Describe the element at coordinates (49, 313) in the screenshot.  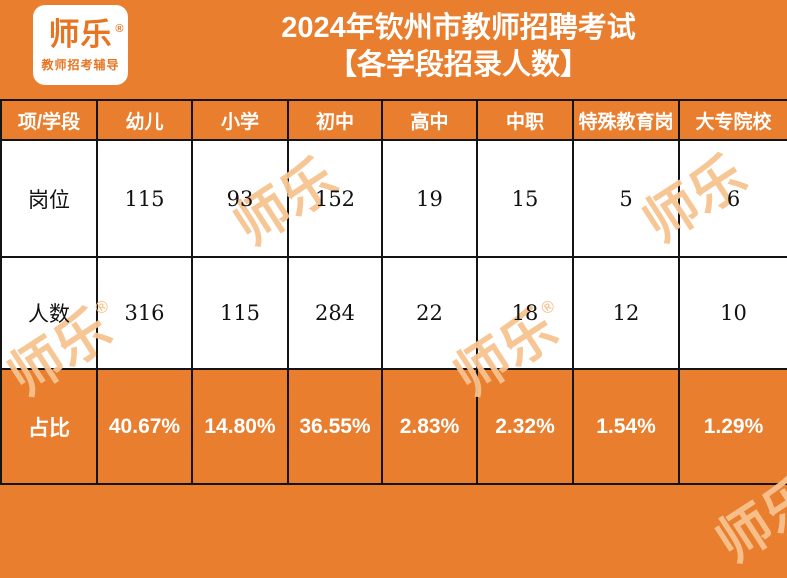
I see `row-label-renshu: 人数` at that location.